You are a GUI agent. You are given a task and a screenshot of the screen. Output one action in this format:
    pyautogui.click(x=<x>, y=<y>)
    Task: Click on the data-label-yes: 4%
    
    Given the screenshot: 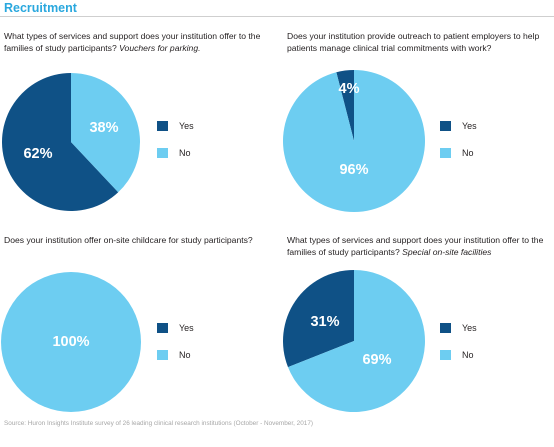 What is the action you would take?
    pyautogui.click(x=349, y=89)
    